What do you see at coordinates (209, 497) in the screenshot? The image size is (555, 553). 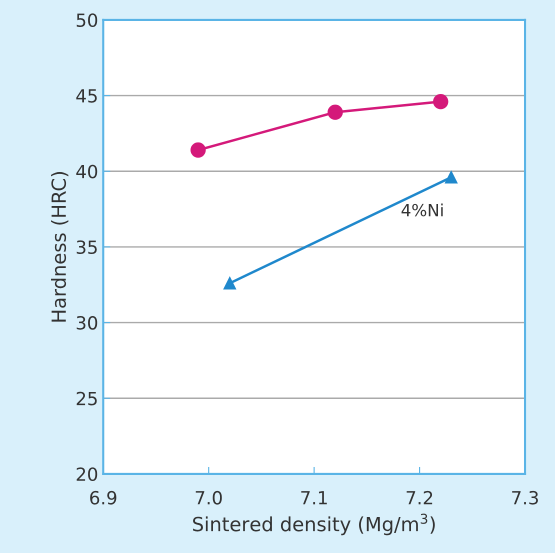 I see `x-tick-label: 7.0` at bounding box center [209, 497].